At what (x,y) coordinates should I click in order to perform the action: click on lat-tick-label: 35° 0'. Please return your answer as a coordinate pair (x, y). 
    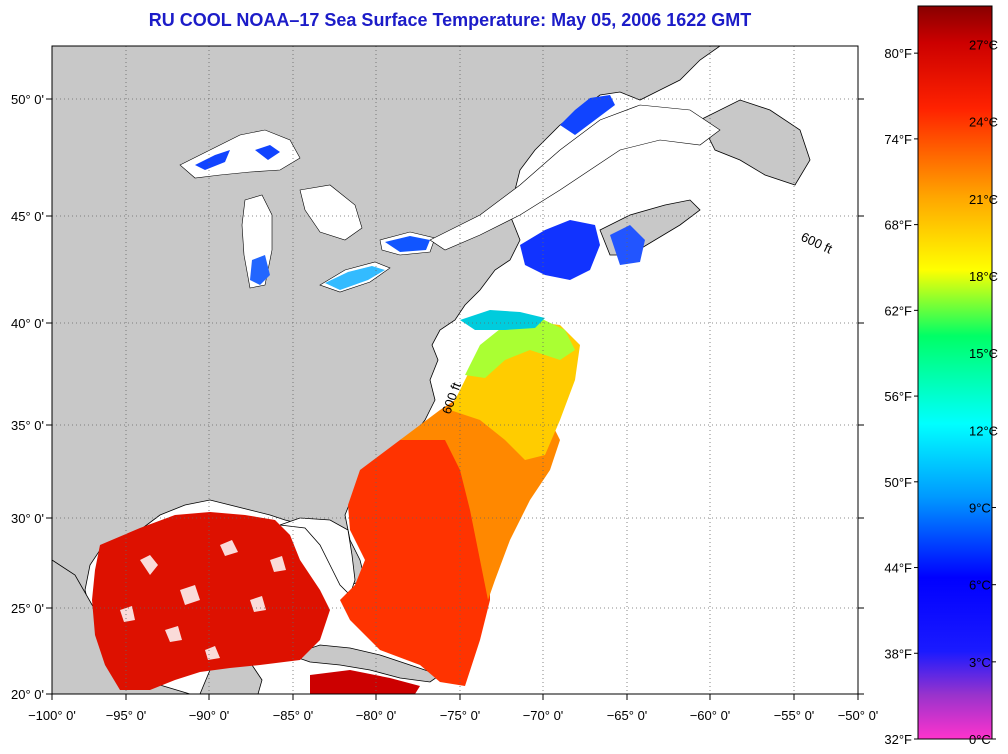
    Looking at the image, I should click on (27, 425).